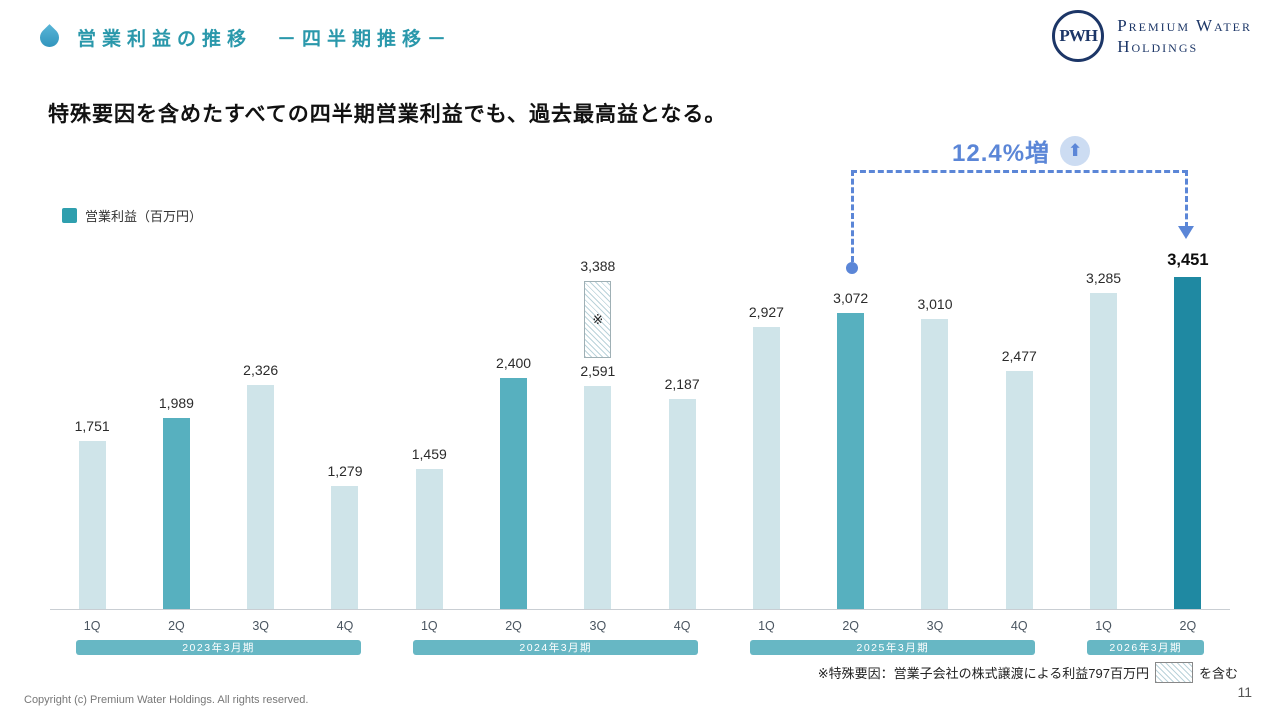  Describe the element at coordinates (766, 312) in the screenshot. I see `bar-value-label: 2,927` at that location.